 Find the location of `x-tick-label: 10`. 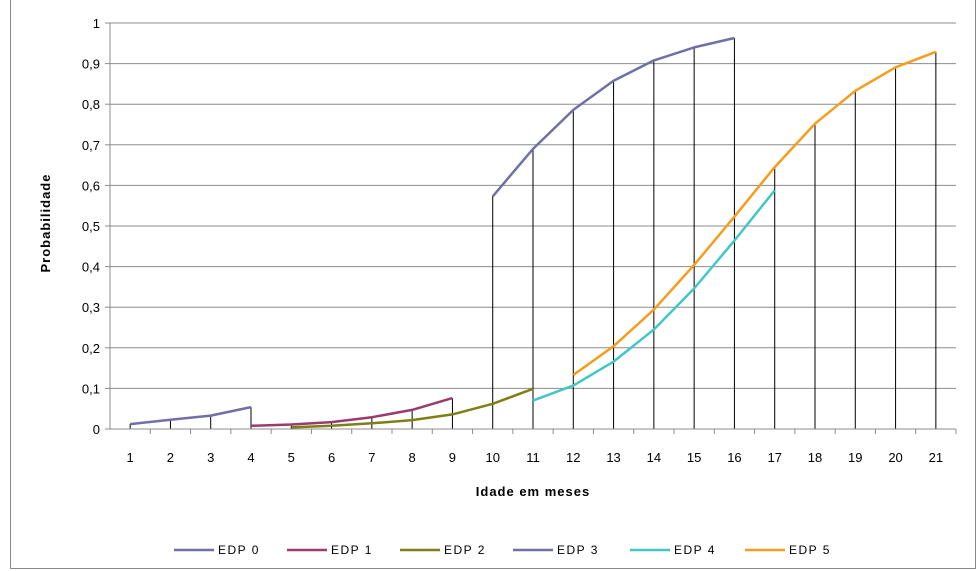

x-tick-label: 10 is located at coordinates (492, 457).